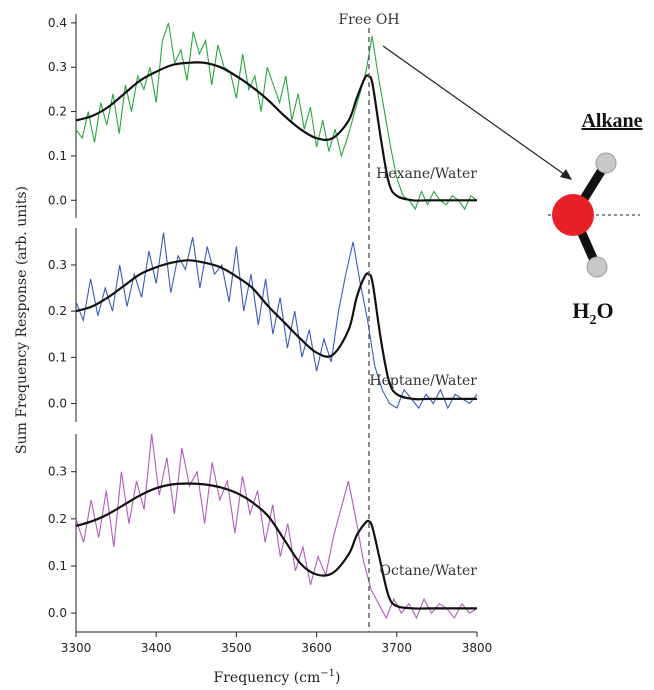 The width and height of the screenshot is (654, 690). What do you see at coordinates (327, 673) in the screenshot?
I see `x-axis-title-sup: −1` at bounding box center [327, 673].